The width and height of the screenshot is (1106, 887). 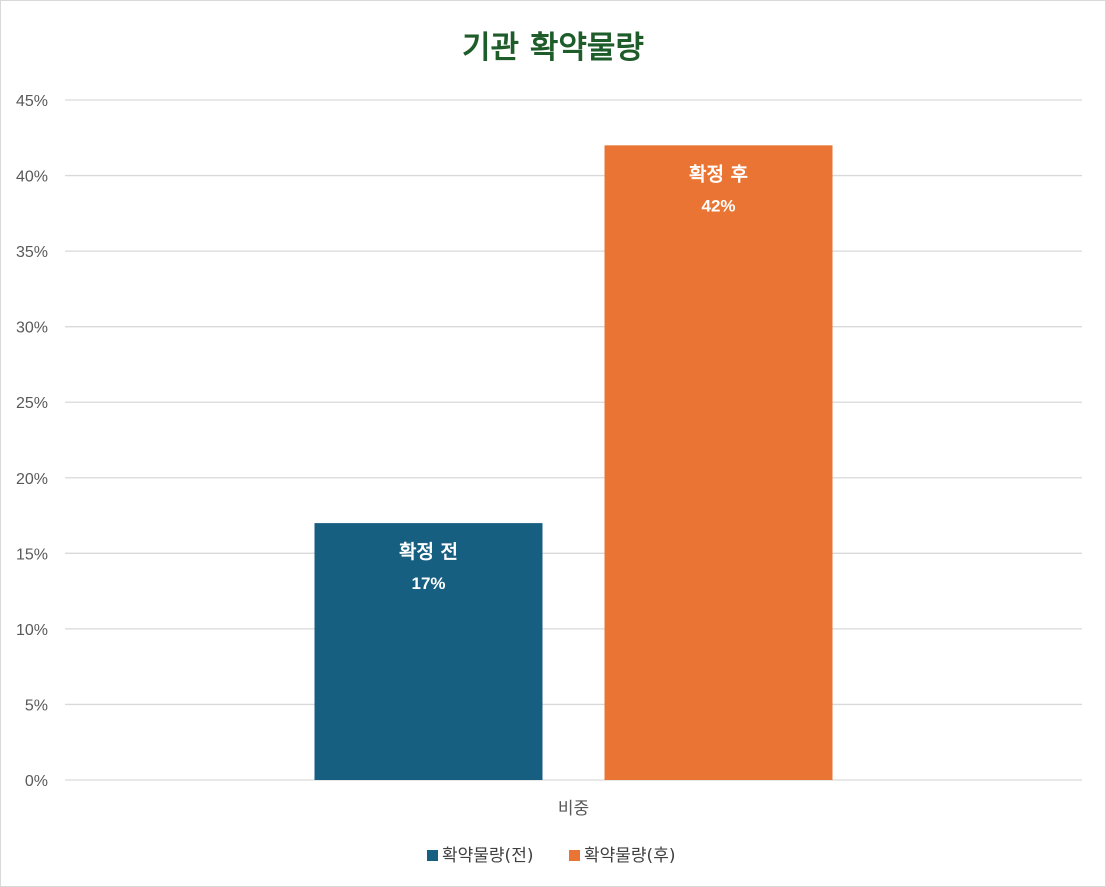 I want to click on bar-before, so click(x=428, y=651).